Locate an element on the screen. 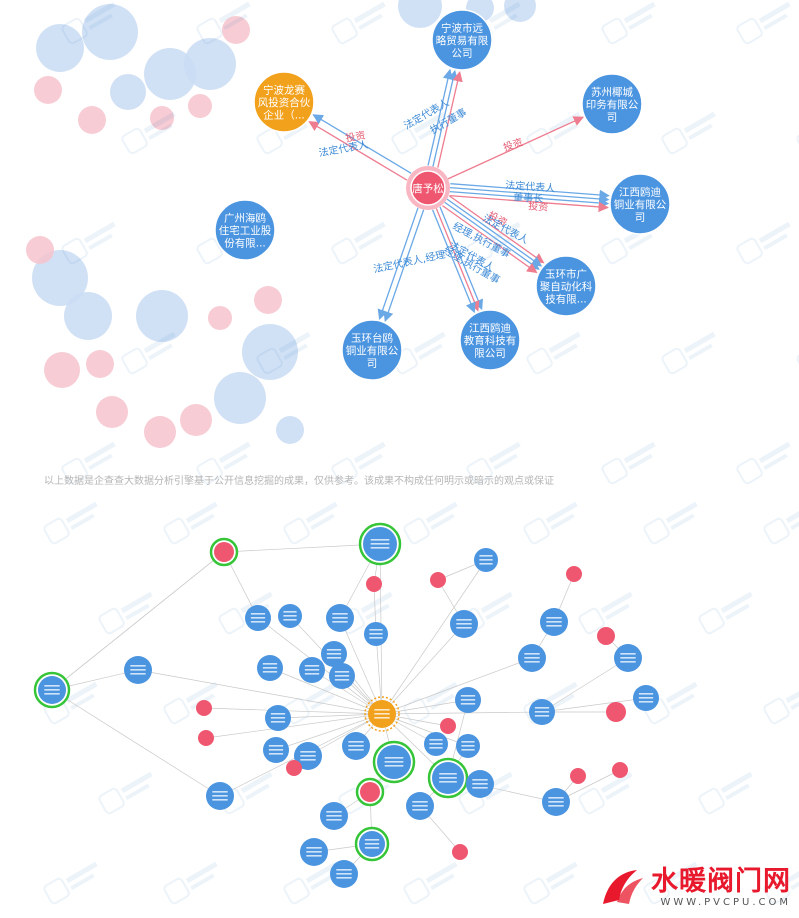 The height and width of the screenshot is (918, 799). node-label: 风投资合伙 is located at coordinates (284, 102).